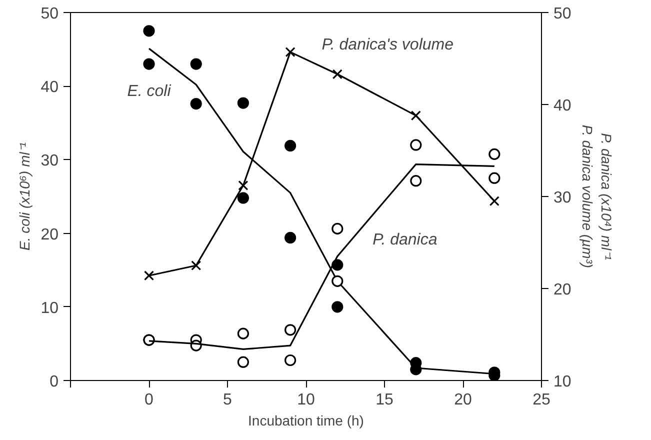 The image size is (651, 440). Describe the element at coordinates (385, 400) in the screenshot. I see `x-tick-label: 15` at that location.